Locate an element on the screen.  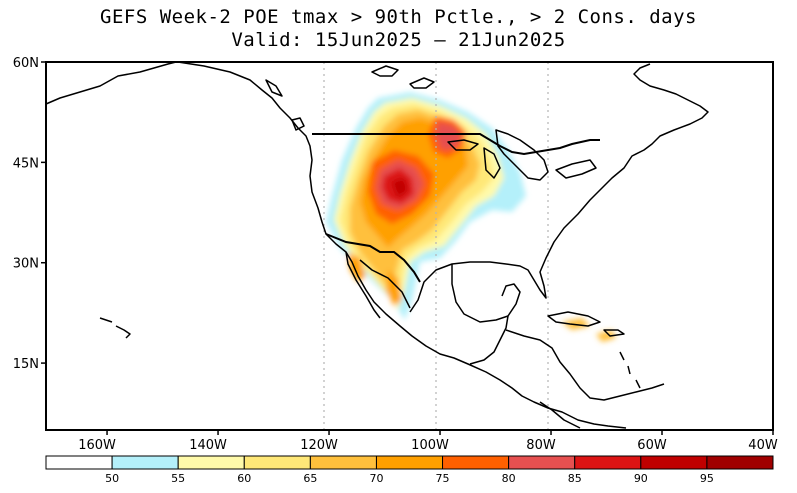
colorbar-labels: 50 55 60 65 70 75 80 85 90 95 is located at coordinates (409, 478).